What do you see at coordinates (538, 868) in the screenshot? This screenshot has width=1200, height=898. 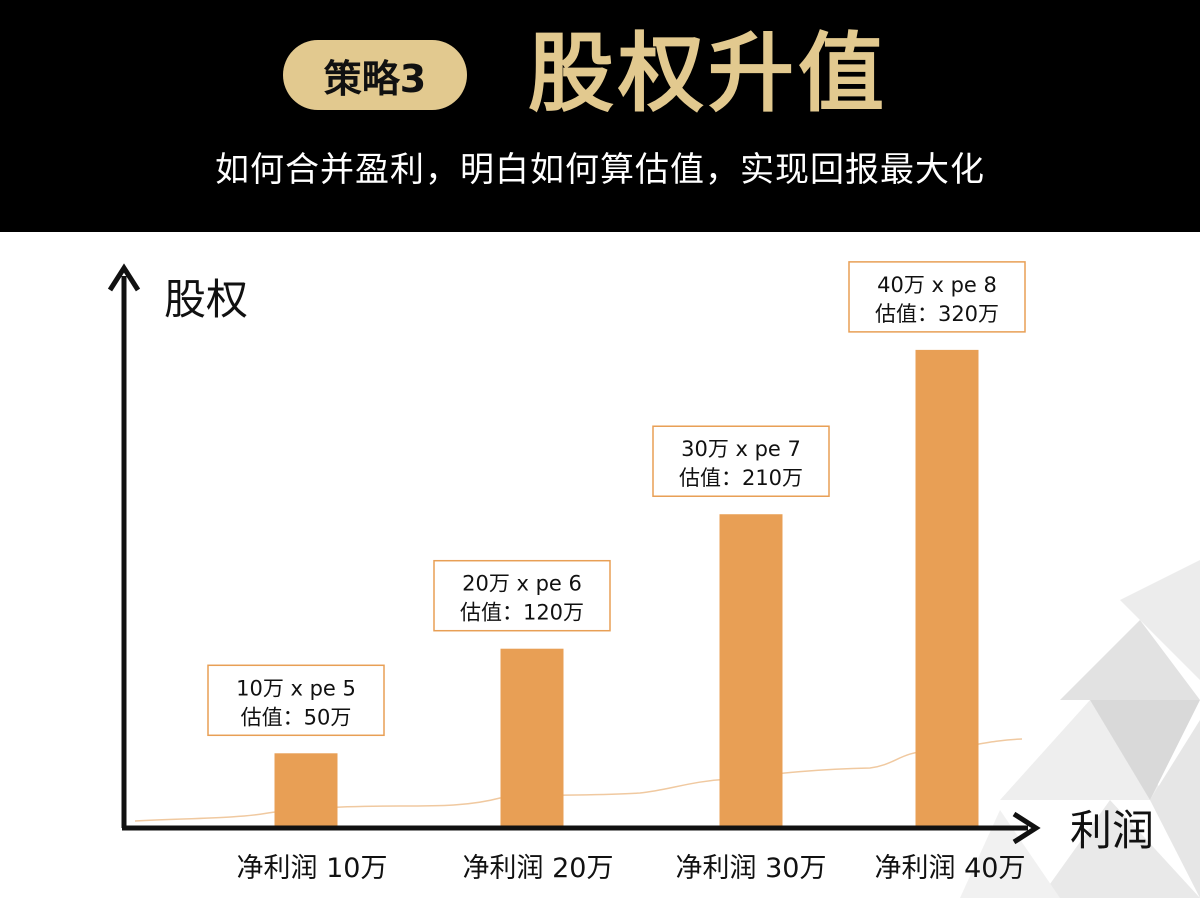 I see `x-tick-label: 净利润 20万` at bounding box center [538, 868].